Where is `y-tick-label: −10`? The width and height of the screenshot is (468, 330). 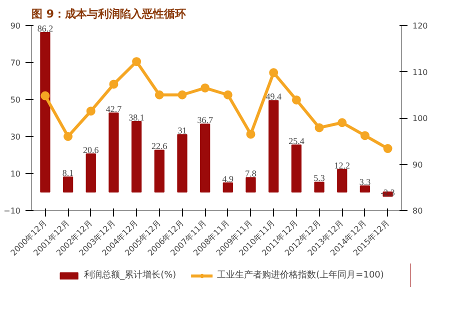
y-tick-label: −10 is located at coordinates (12, 211).